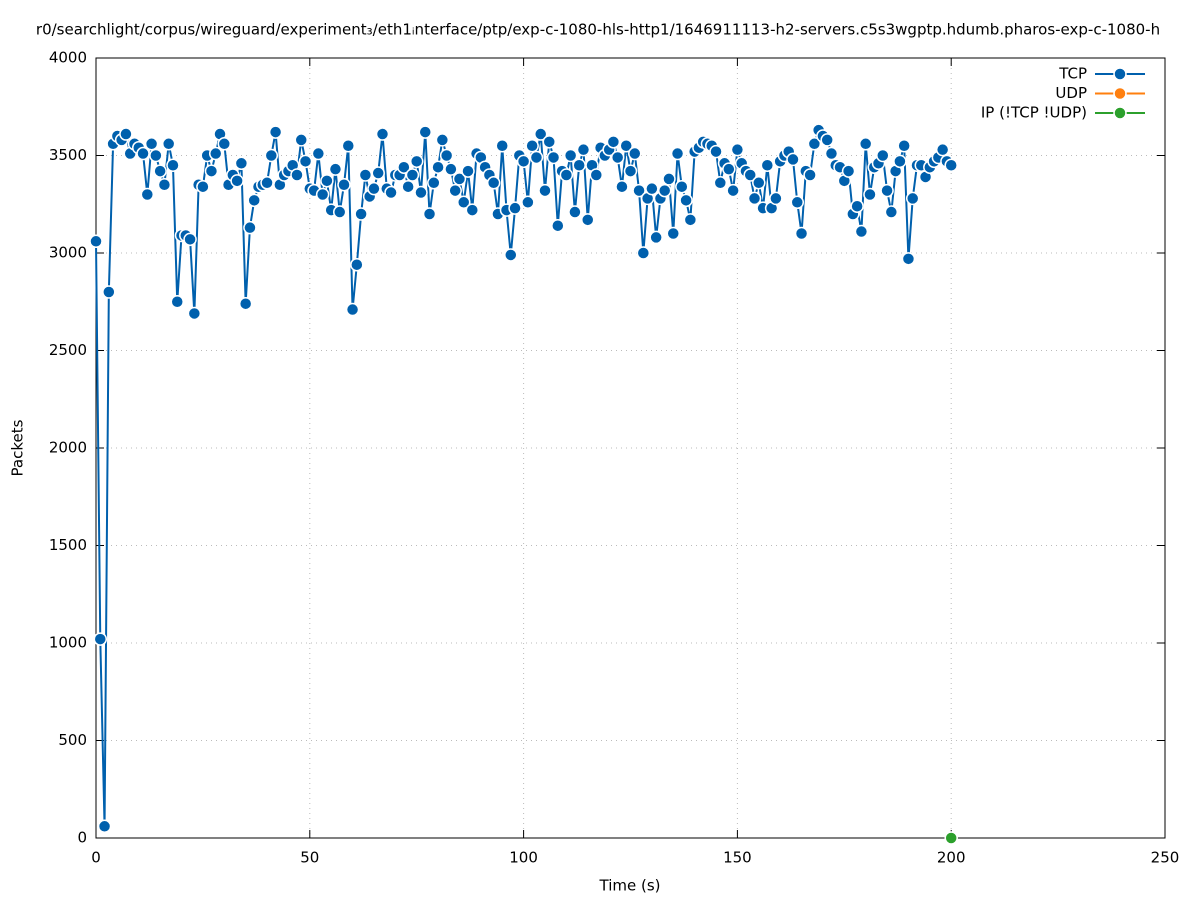 The image size is (1197, 900). Describe the element at coordinates (1165, 858) in the screenshot. I see `x-tick-label: 250` at that location.